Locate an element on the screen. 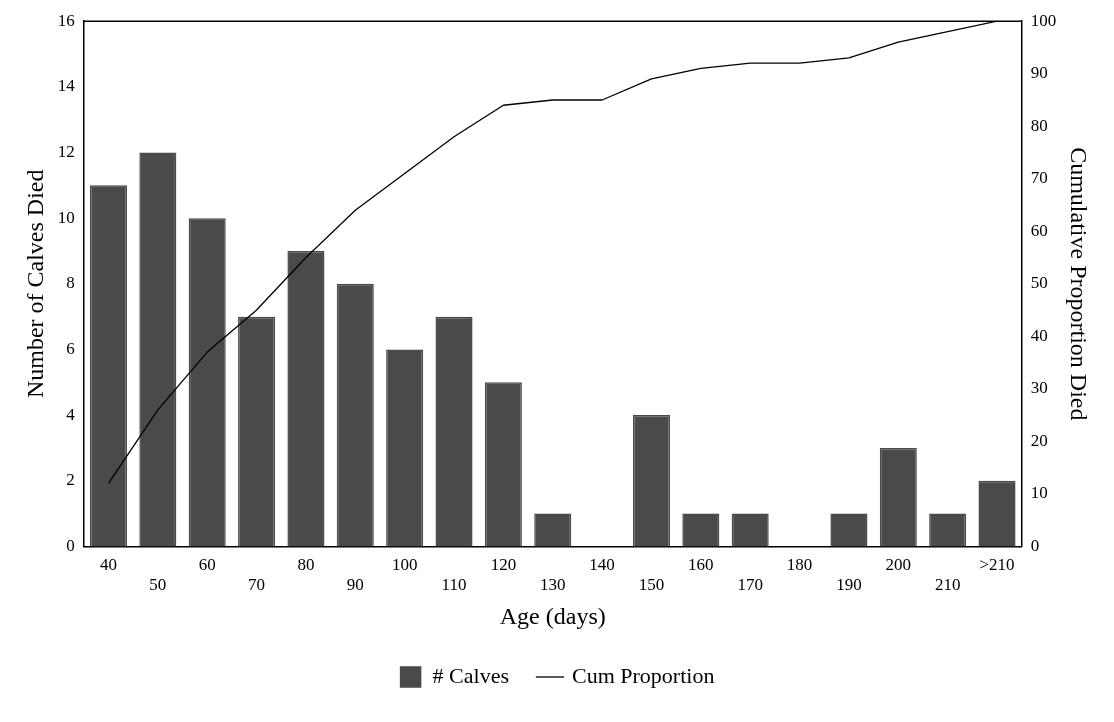 The height and width of the screenshot is (722, 1114). y2-tick-label: 60 is located at coordinates (1039, 230).